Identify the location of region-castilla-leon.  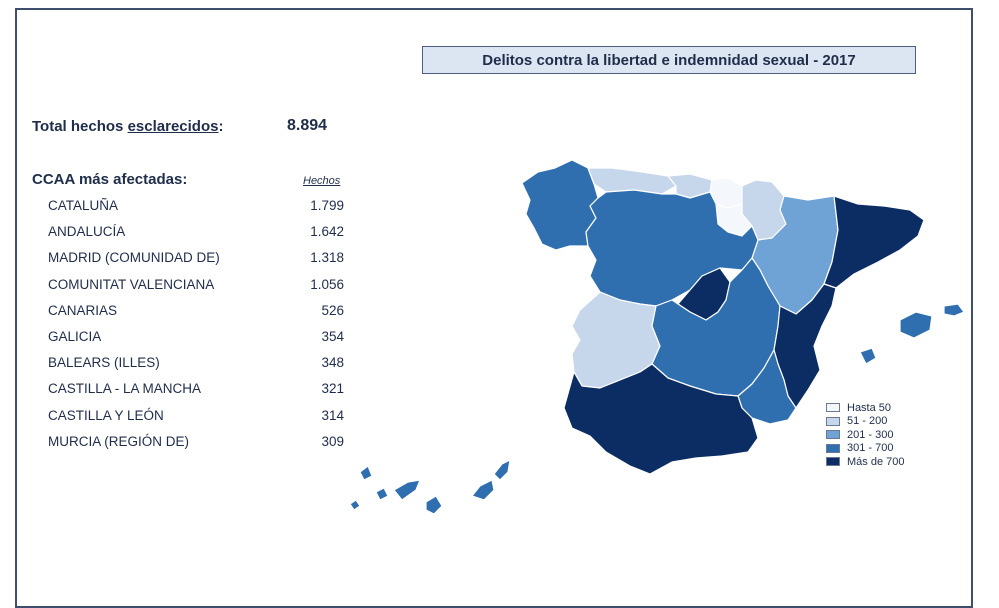
(672, 248).